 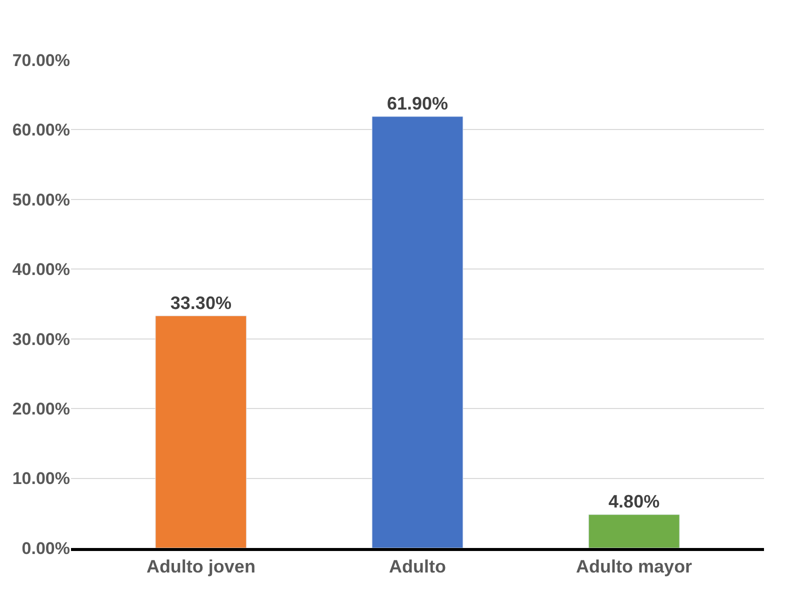 I want to click on data-label: 4.80%, so click(x=634, y=502).